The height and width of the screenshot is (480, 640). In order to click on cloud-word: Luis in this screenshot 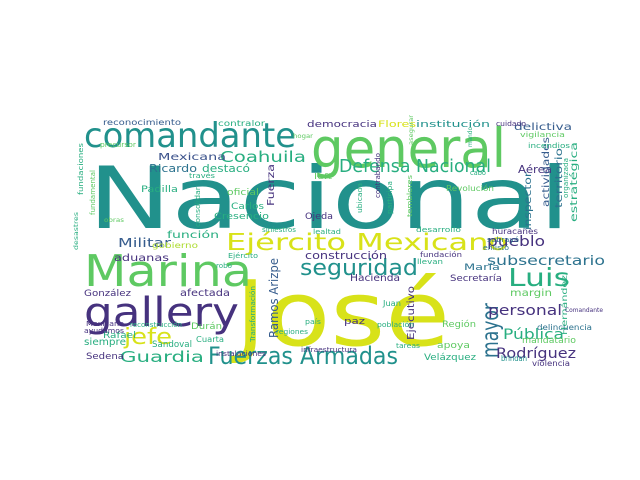, I will do `click(539, 277)`.